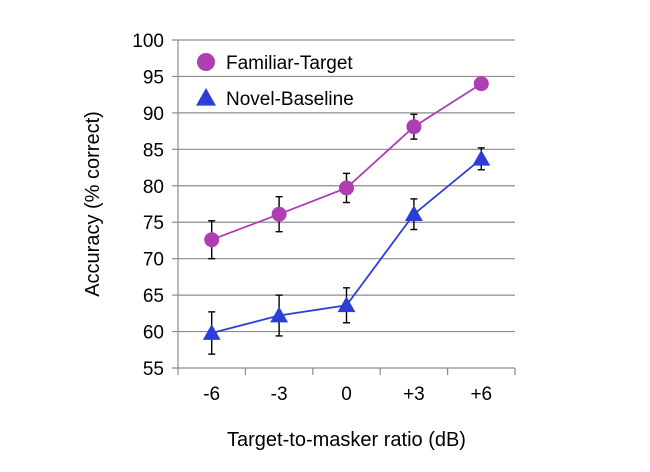  Describe the element at coordinates (279, 394) in the screenshot. I see `x-tick-label-1: -3` at that location.